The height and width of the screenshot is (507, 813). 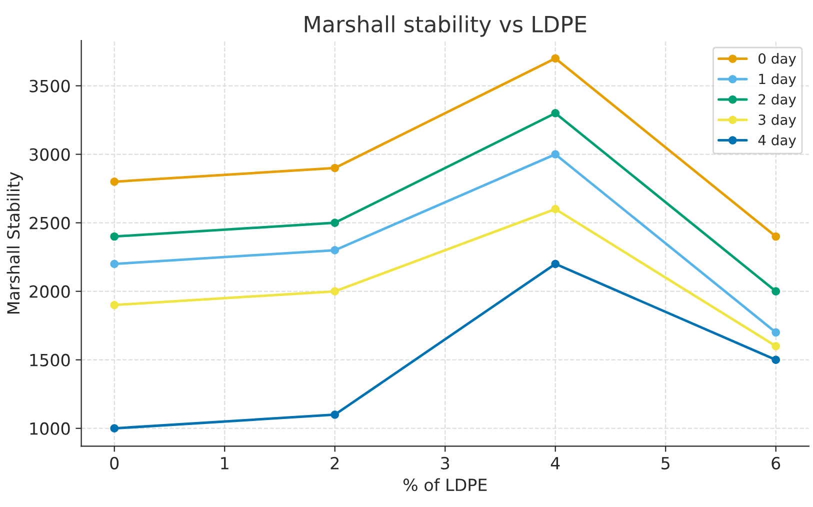 I want to click on x-tick-label: 1, so click(x=224, y=463).